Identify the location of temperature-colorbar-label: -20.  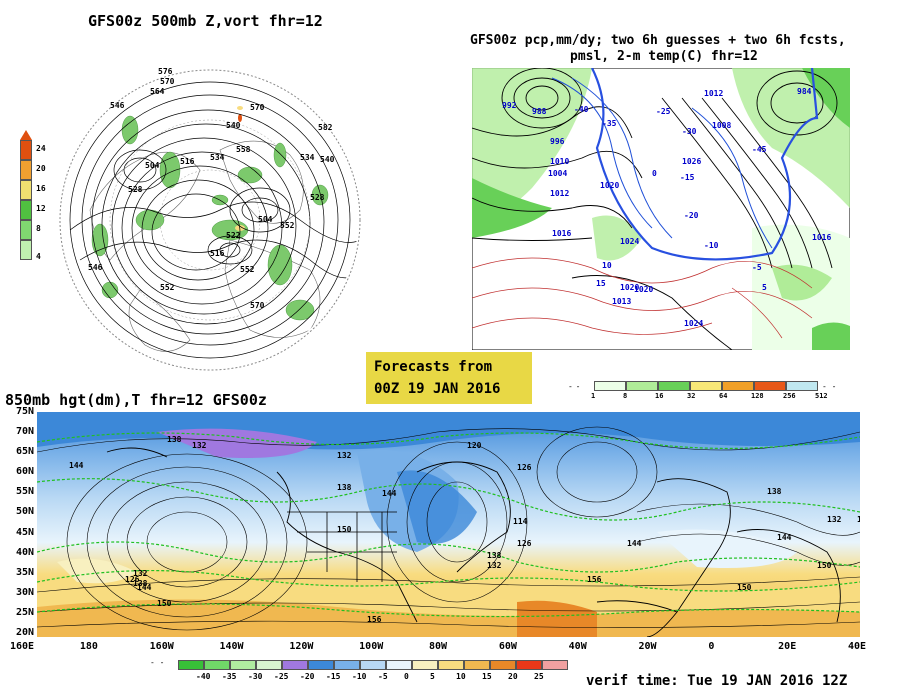
(307, 676).